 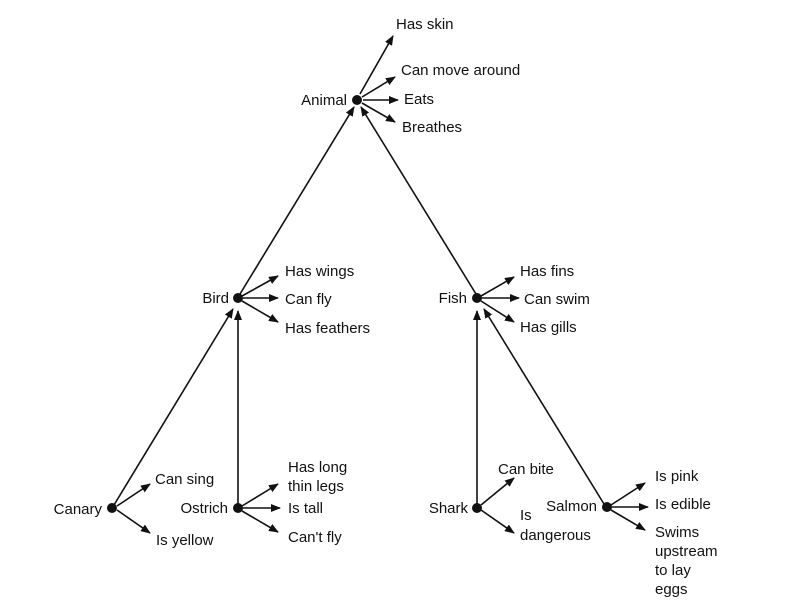 What do you see at coordinates (607, 507) in the screenshot?
I see `node-salmon` at bounding box center [607, 507].